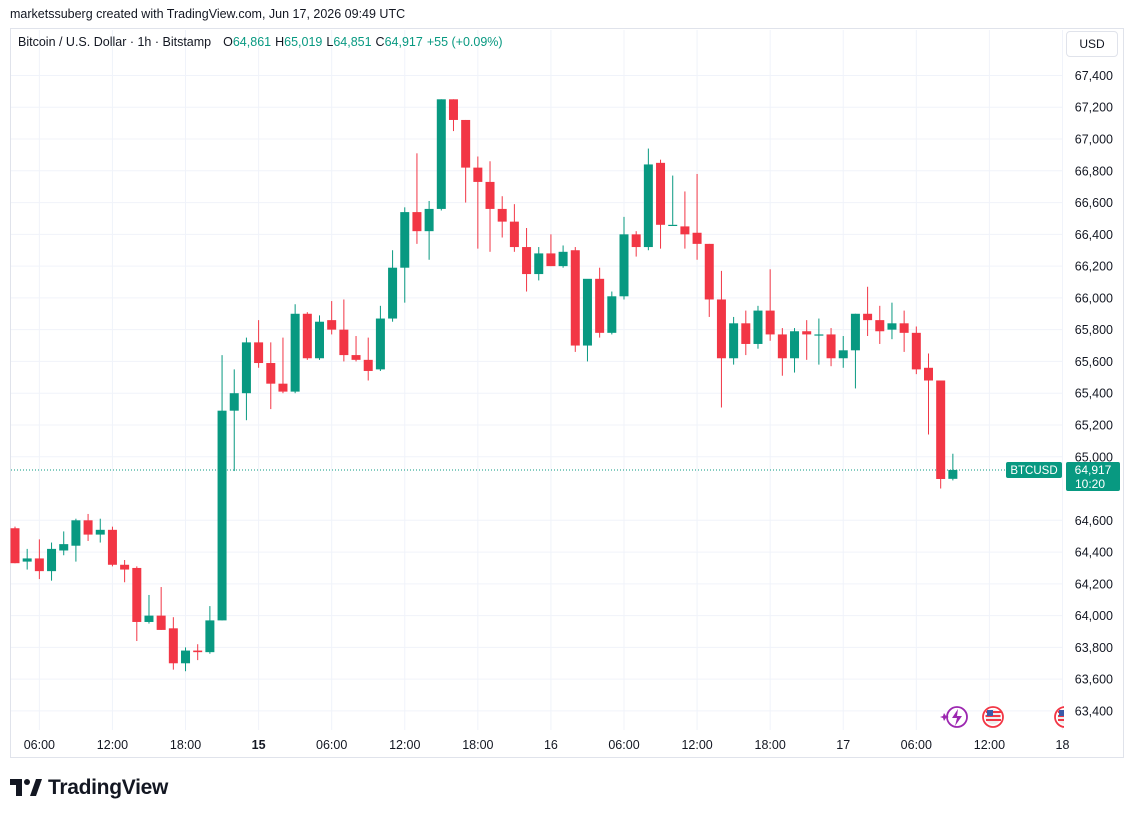 The image size is (1134, 818). Describe the element at coordinates (330, 42) in the screenshot. I see `low-label: L` at that location.